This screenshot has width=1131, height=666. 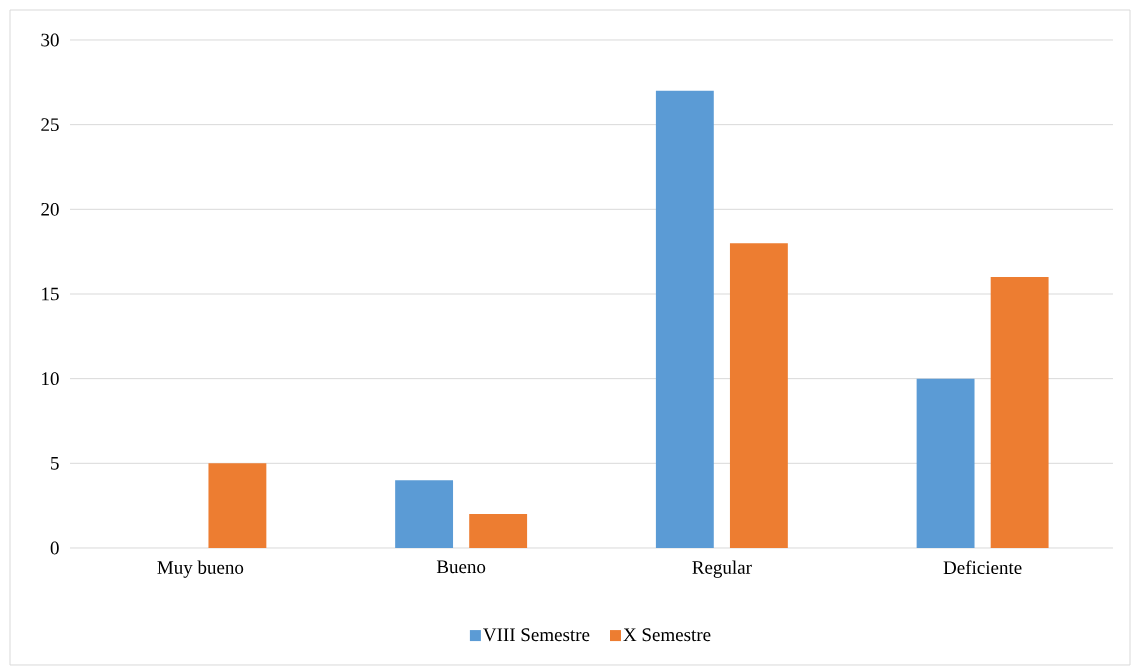 I want to click on legend-label: X Semestre, so click(x=667, y=635).